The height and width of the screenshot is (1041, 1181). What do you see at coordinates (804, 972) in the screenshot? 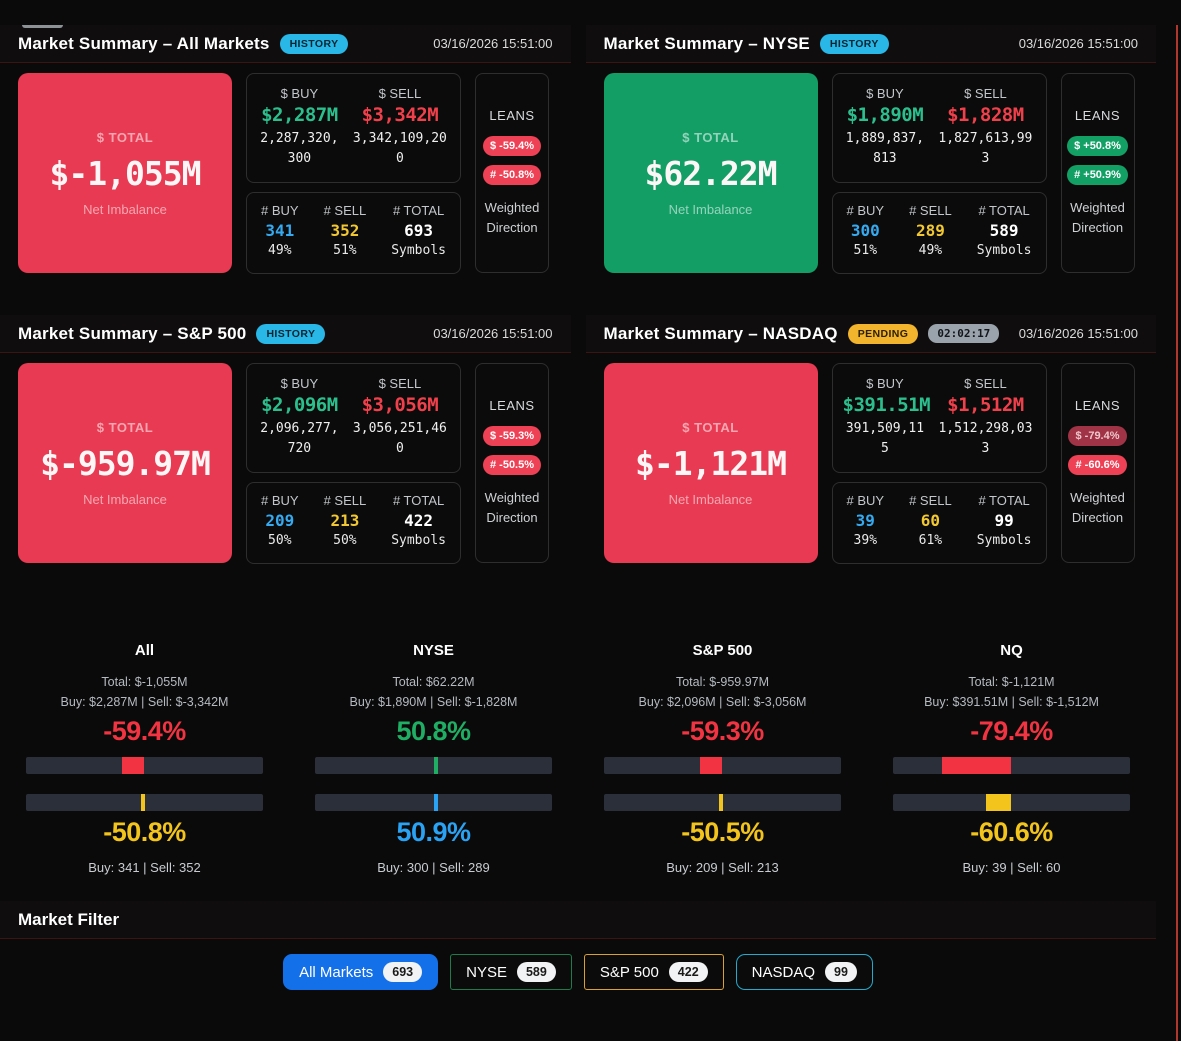
I see `filter-button-nasdaq: NASDAQ 99` at bounding box center [804, 972].